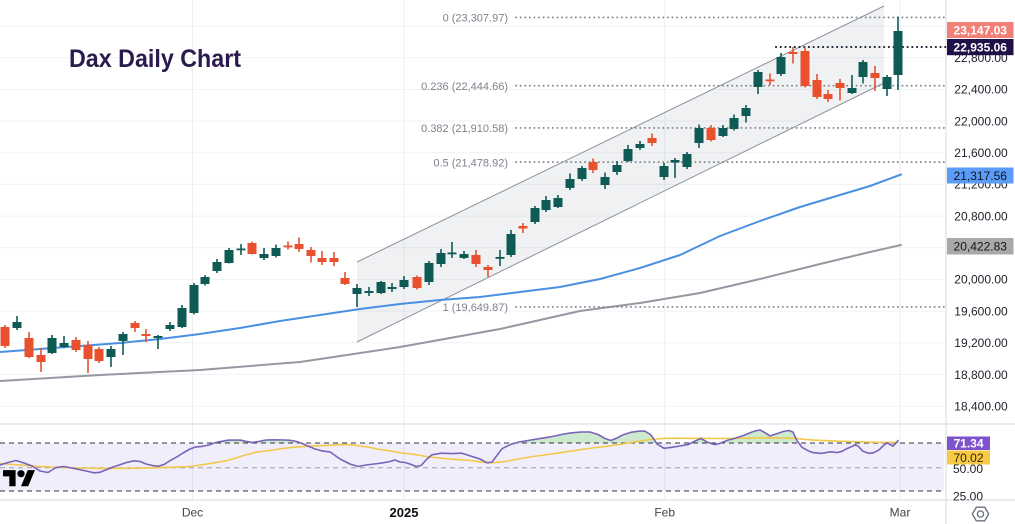 The image size is (1015, 524). Describe the element at coordinates (968, 469) in the screenshot. I see `svg-text: 50.00` at that location.